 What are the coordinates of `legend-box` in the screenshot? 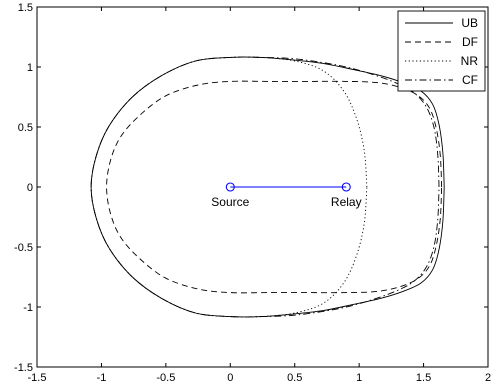 It's located at (441, 51).